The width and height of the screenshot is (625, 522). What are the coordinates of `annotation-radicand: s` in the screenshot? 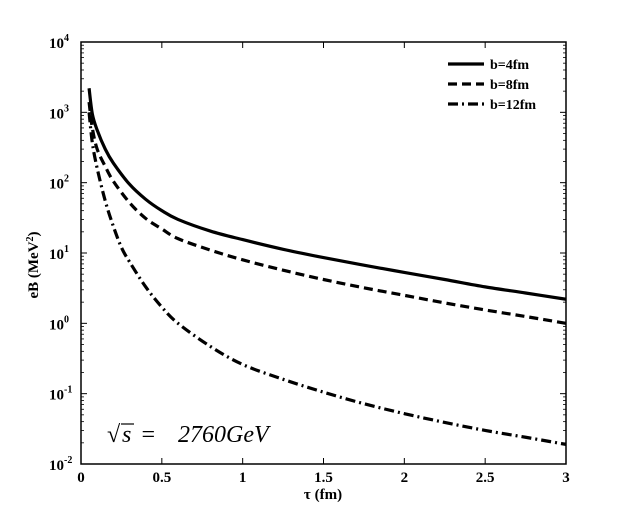 It's located at (126, 435).